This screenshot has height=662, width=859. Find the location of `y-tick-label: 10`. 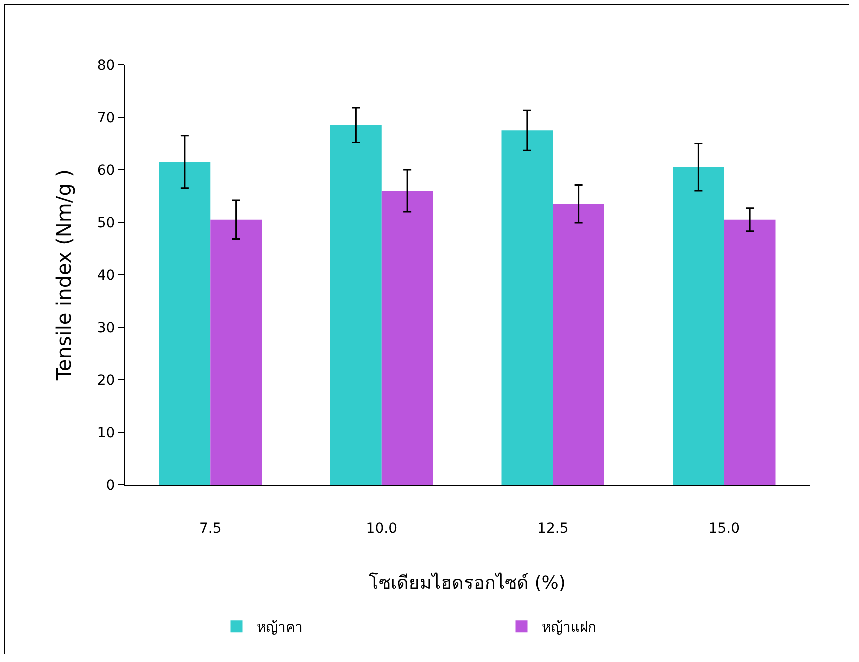

y-tick-label: 10 is located at coordinates (106, 433).